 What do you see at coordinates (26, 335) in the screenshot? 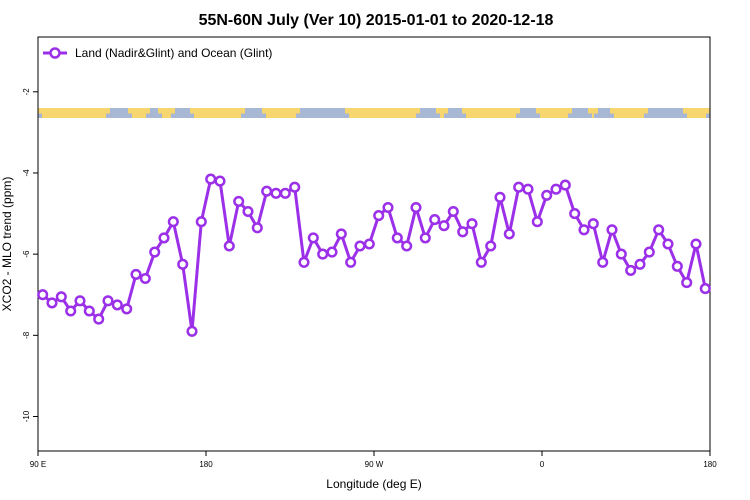
I see `y-tick-label: -8` at bounding box center [26, 335].